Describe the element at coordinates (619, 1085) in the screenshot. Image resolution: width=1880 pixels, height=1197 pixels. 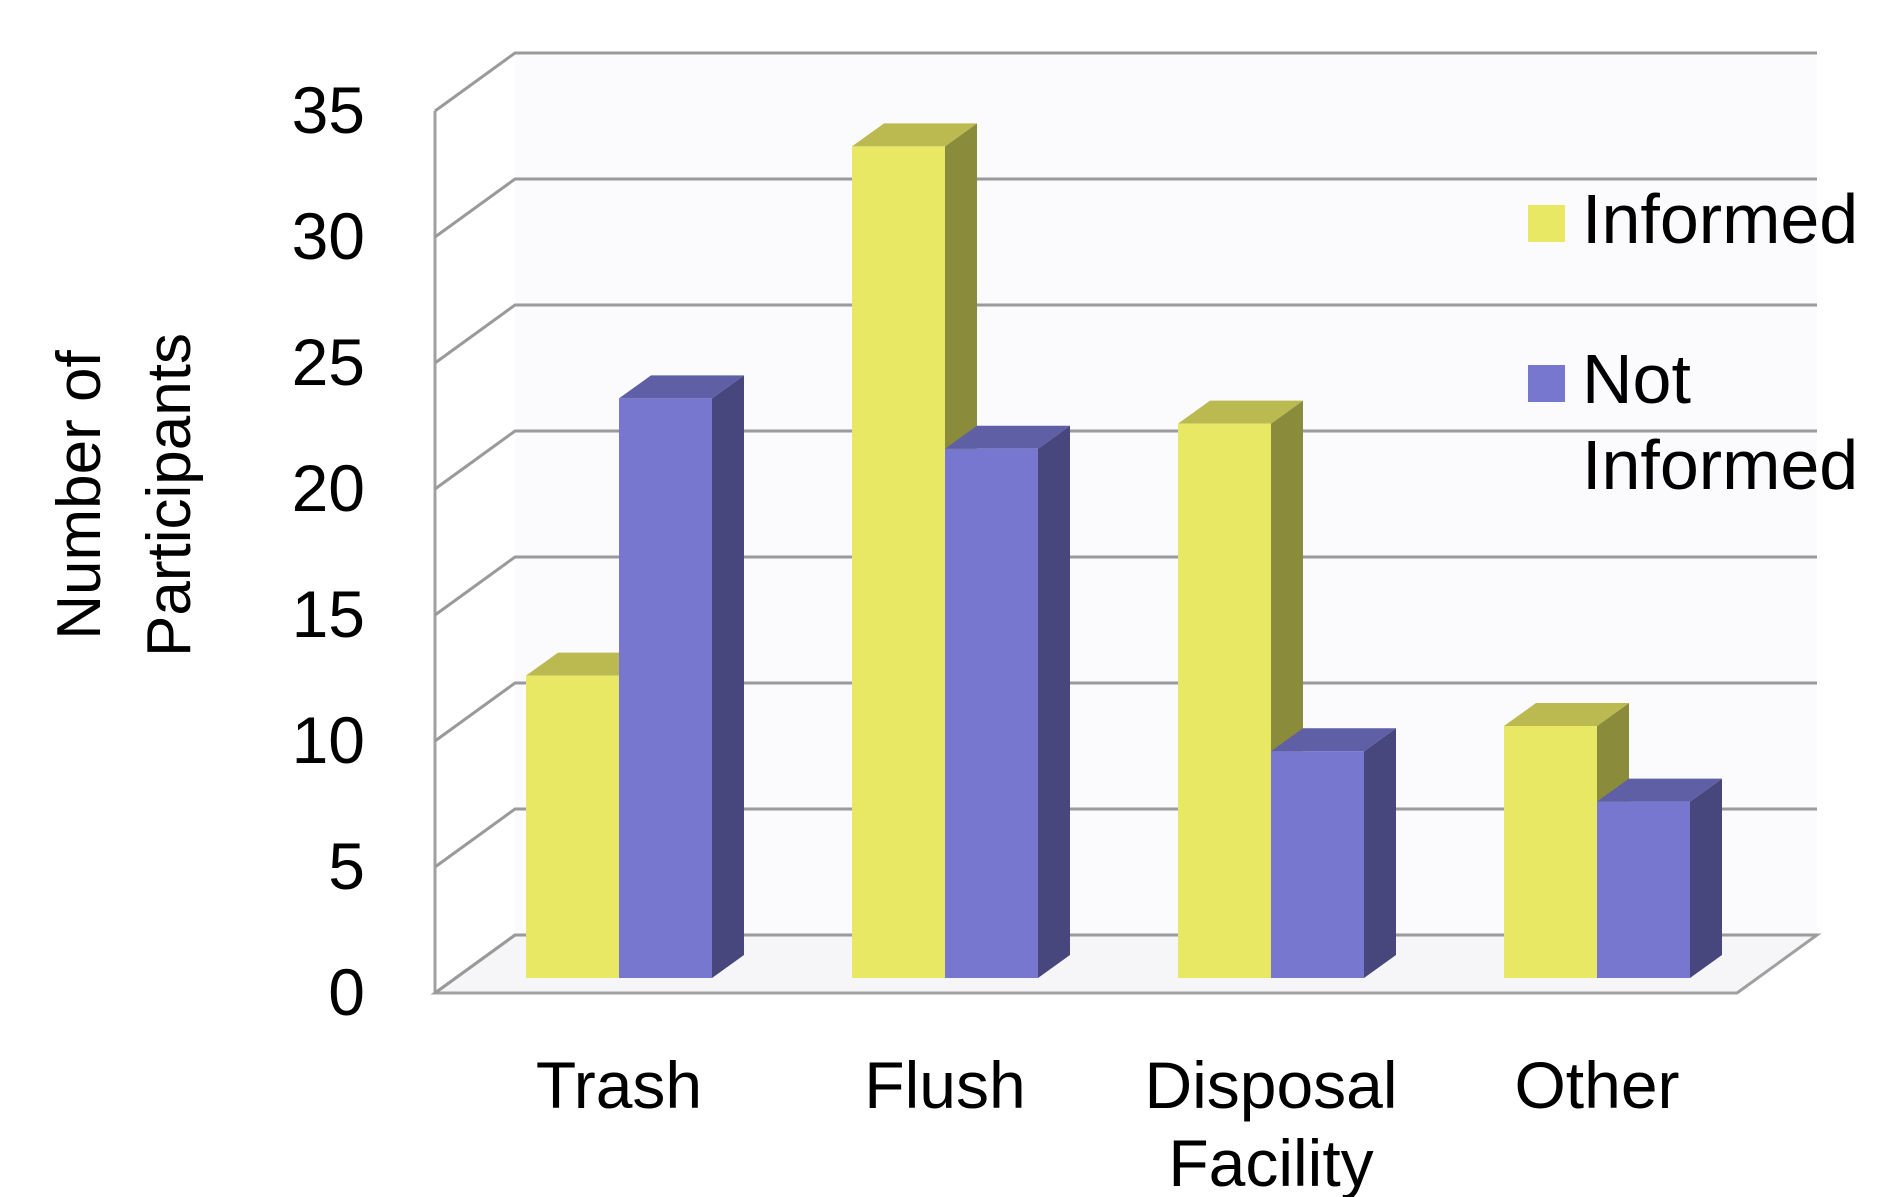
I see `x-tick-label: Trash` at that location.